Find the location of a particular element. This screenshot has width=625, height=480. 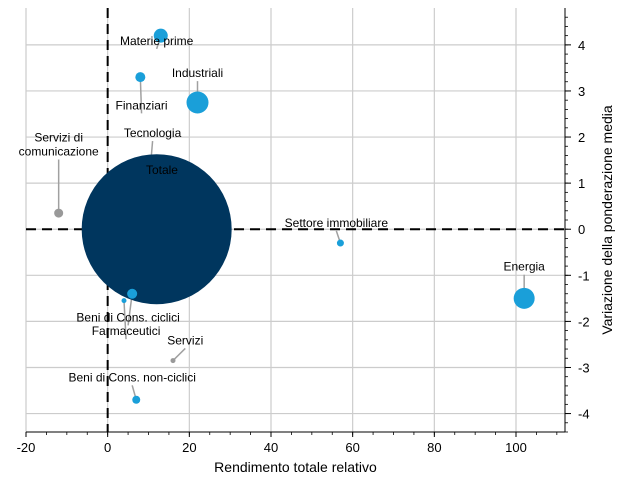

point-6-marker is located at coordinates (340, 243).